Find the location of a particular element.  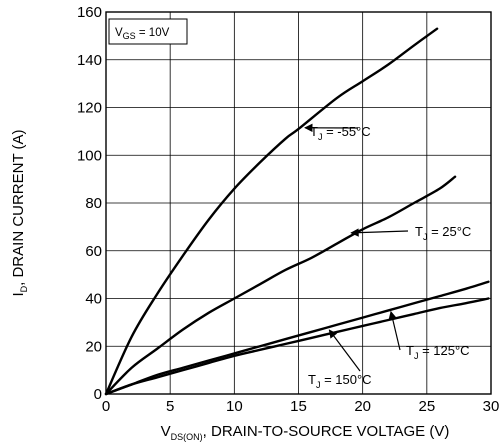

x-tick-label: 25 is located at coordinates (426, 406).